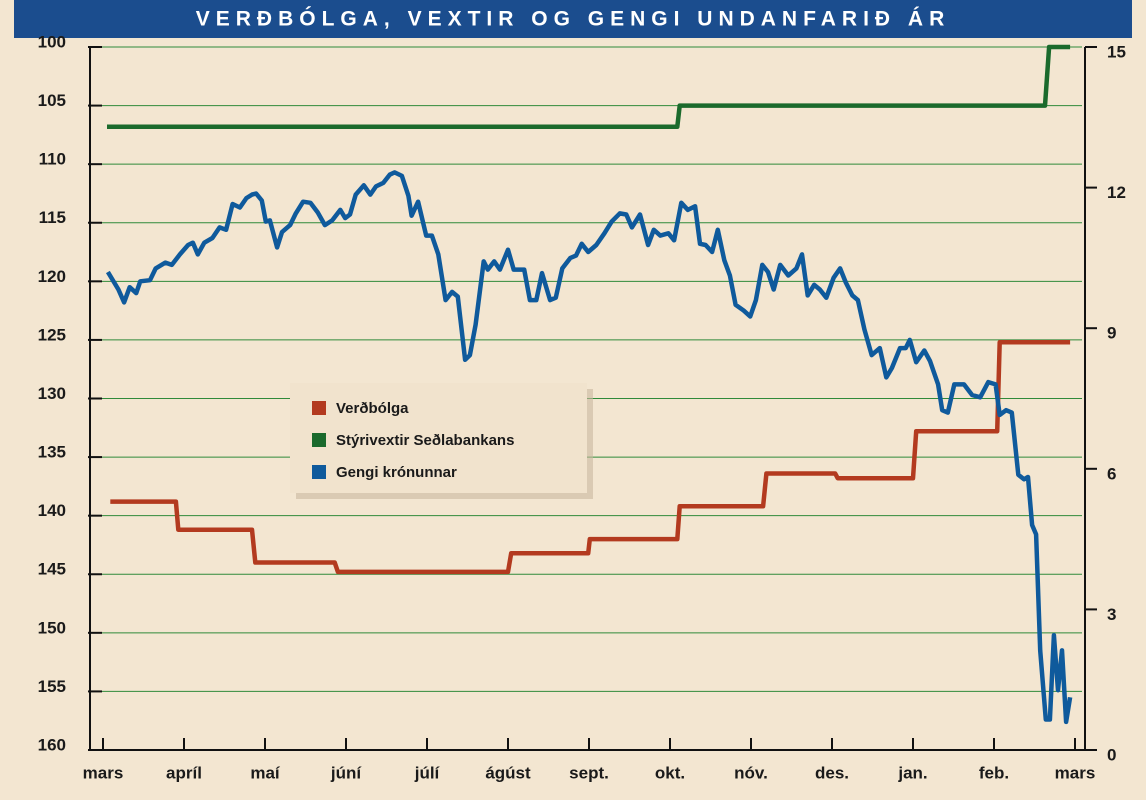 The image size is (1146, 800). What do you see at coordinates (912, 772) in the screenshot?
I see `x-tick-label: jan.` at bounding box center [912, 772].